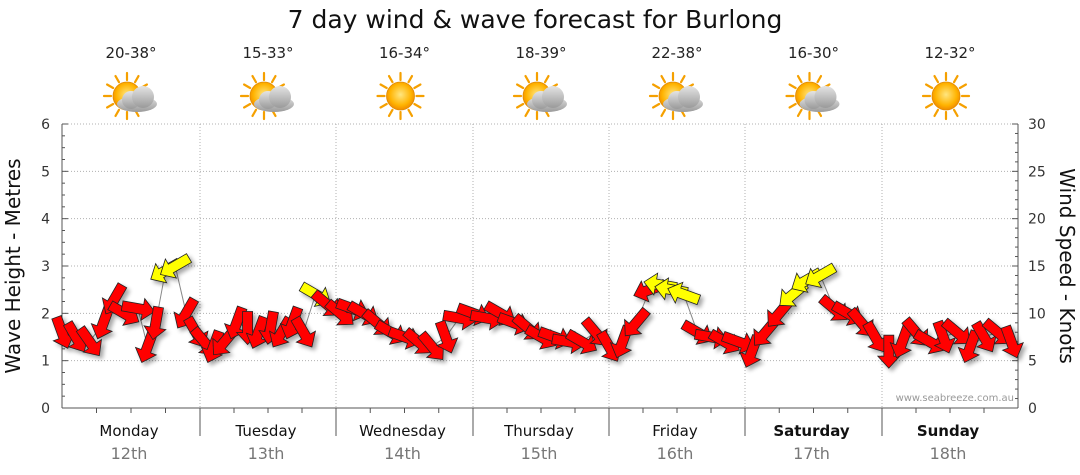 The height and width of the screenshot is (475, 1080). I want to click on day-name: Monday, so click(128, 431).